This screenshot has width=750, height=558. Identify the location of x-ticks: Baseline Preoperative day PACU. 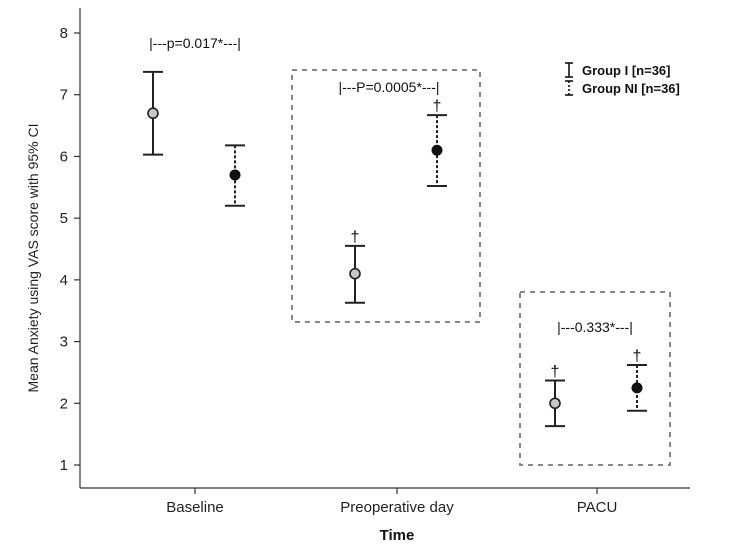
(391, 502).